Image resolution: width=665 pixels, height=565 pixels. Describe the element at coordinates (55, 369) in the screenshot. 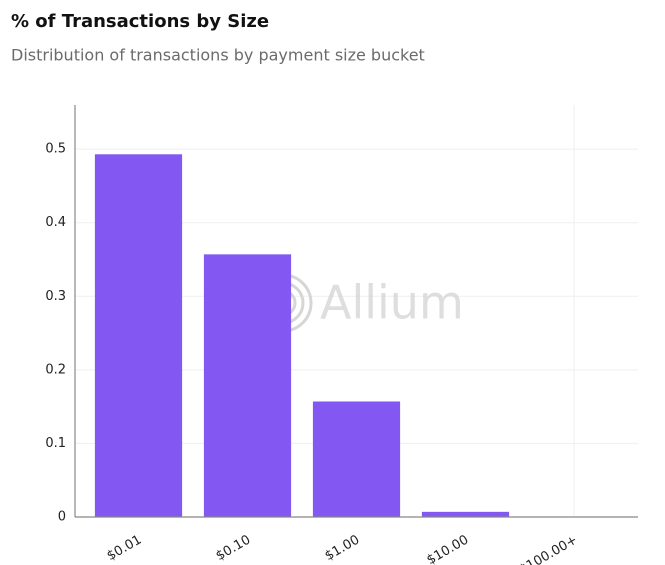

I see `y-tick-label: 0.2` at that location.